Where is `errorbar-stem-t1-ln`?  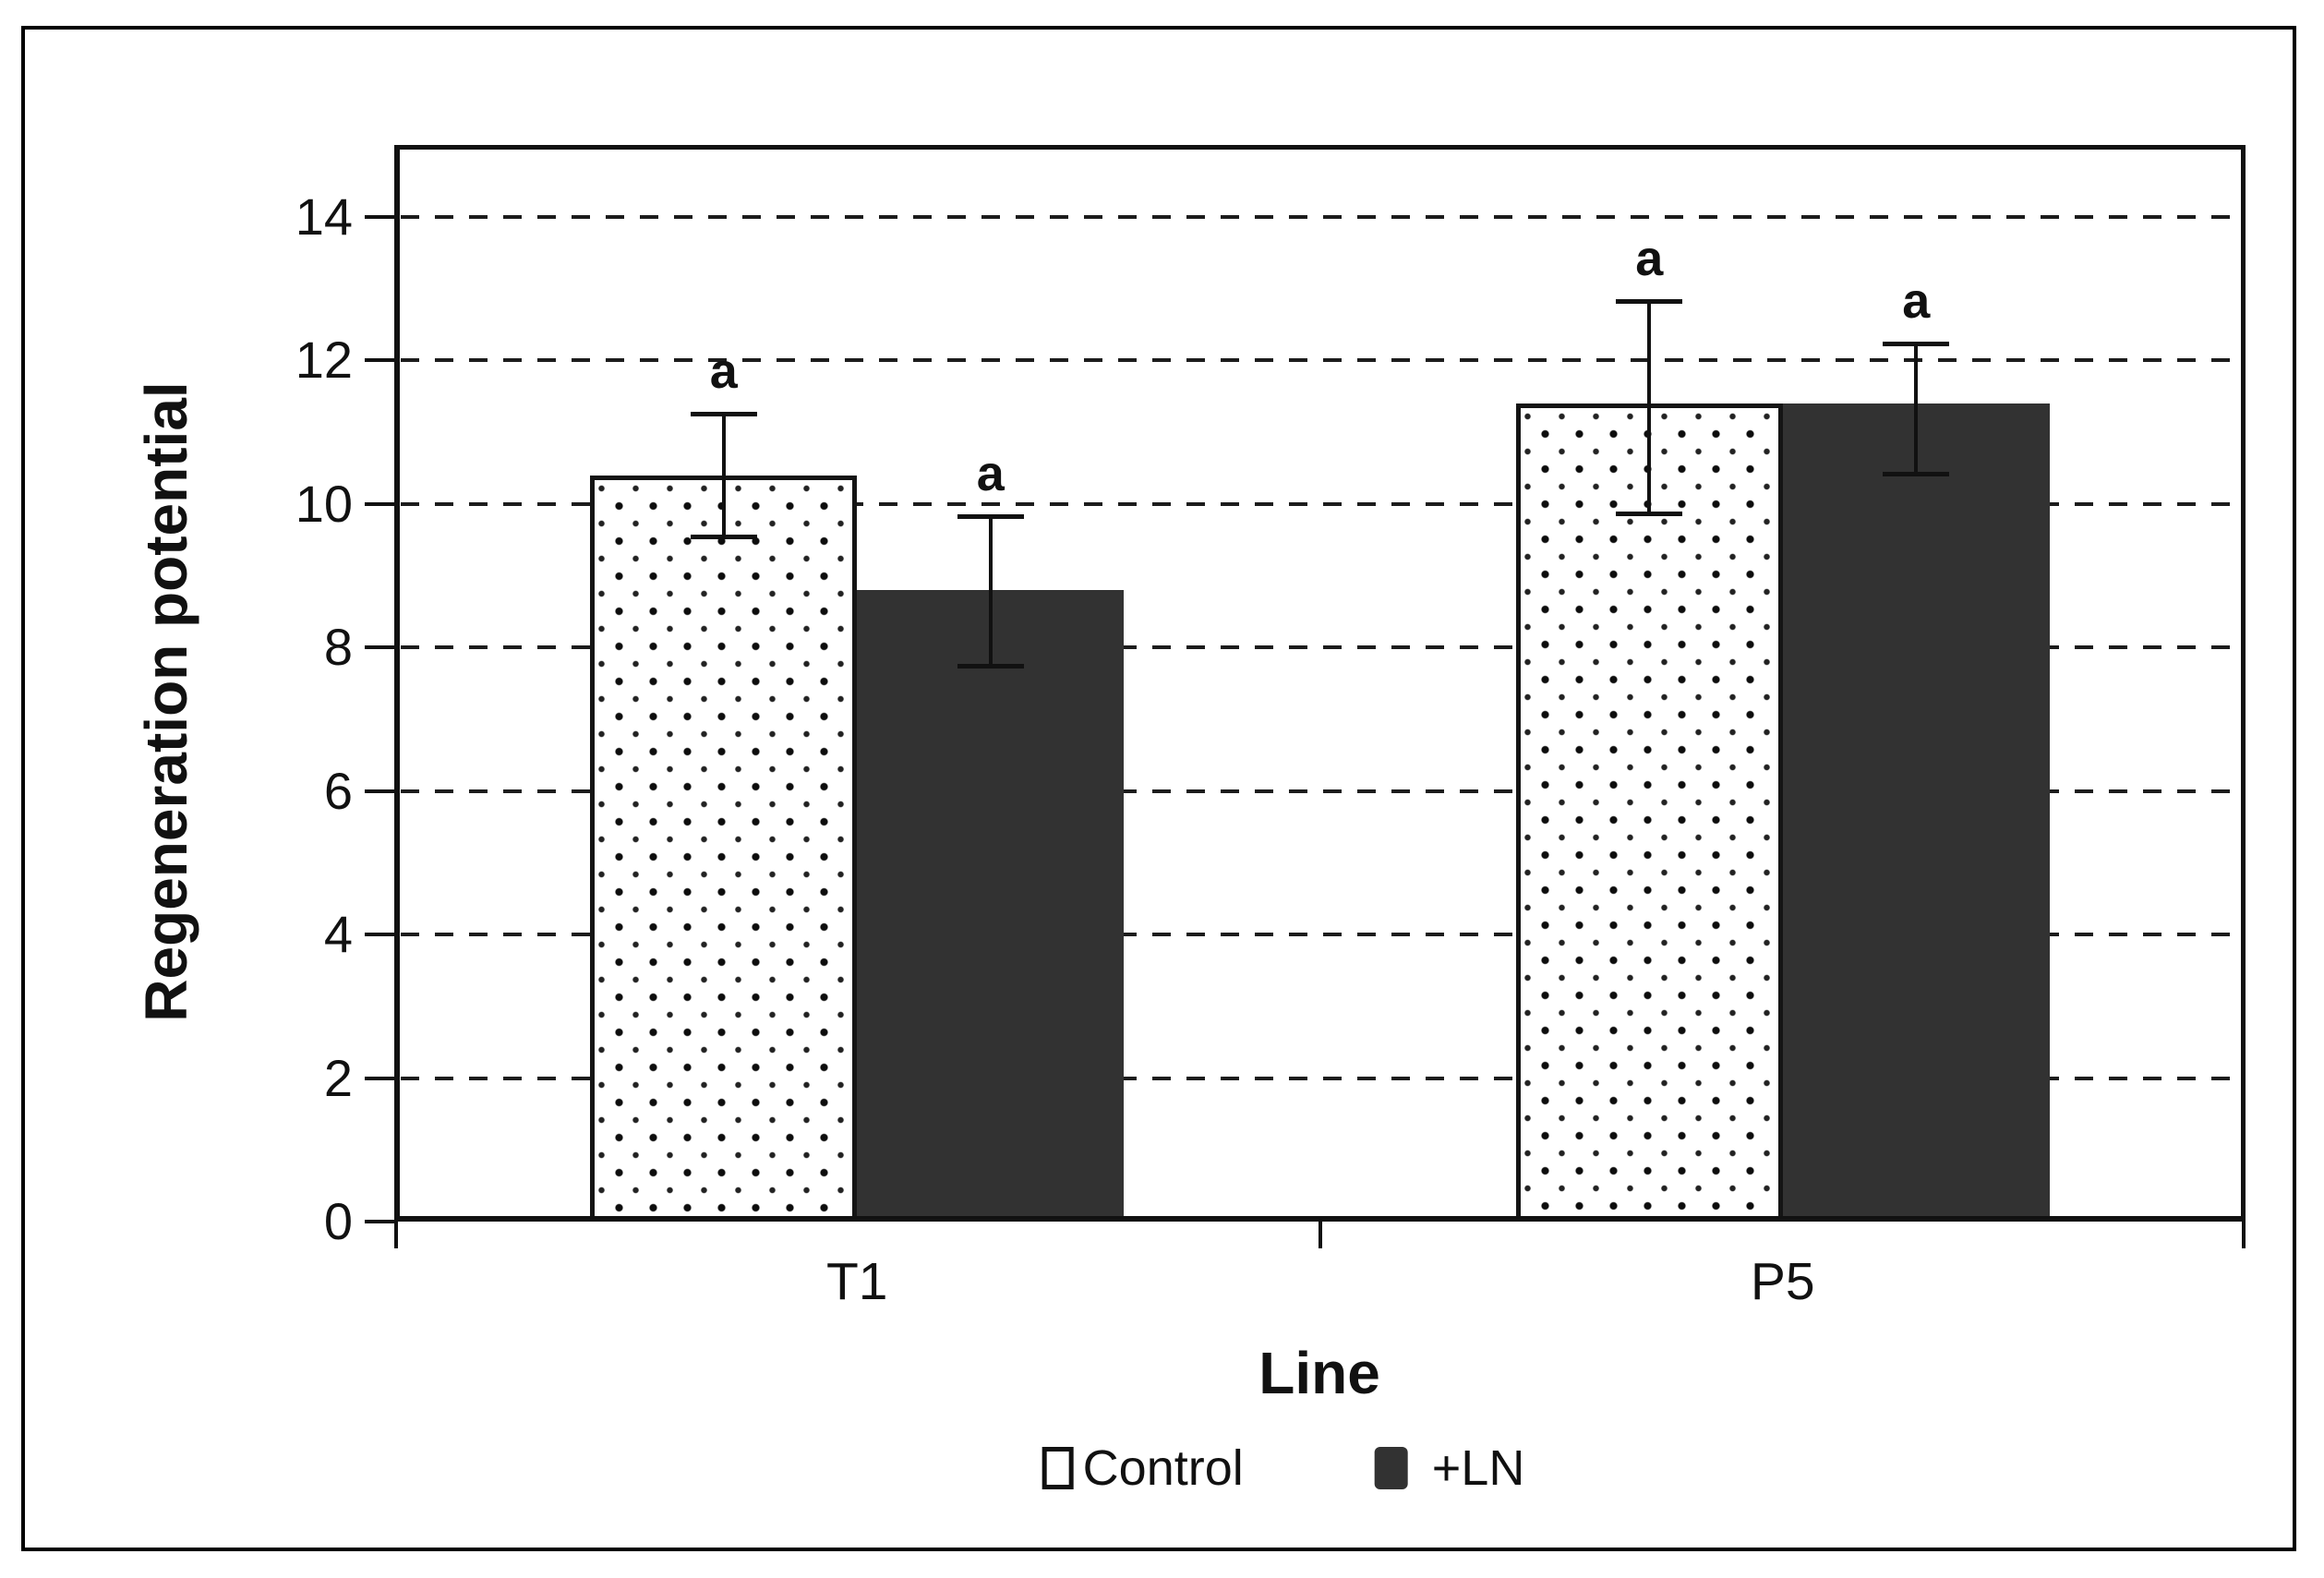 errorbar-stem-t1-ln is located at coordinates (991, 590).